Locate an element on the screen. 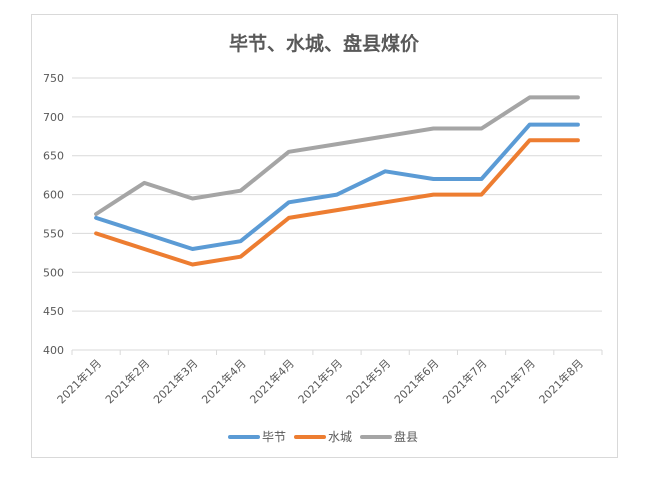  legend-item: 盘县 is located at coordinates (389, 436).